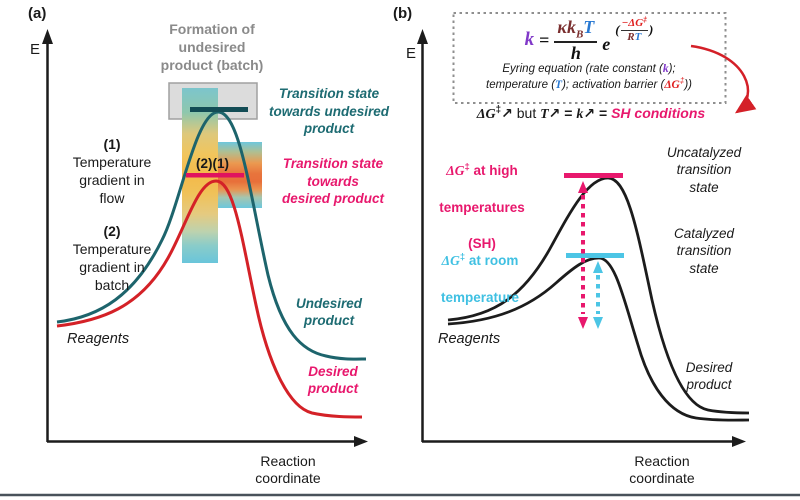 Image resolution: width=800 pixels, height=500 pixels. I want to click on rate-constant-symbol: k, so click(529, 40).